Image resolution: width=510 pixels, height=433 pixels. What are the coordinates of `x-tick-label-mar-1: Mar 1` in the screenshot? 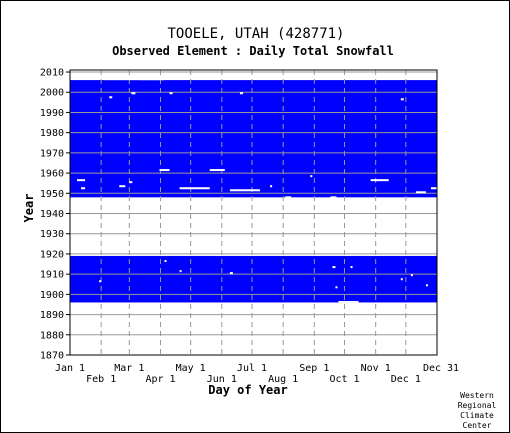 It's located at (129, 368).